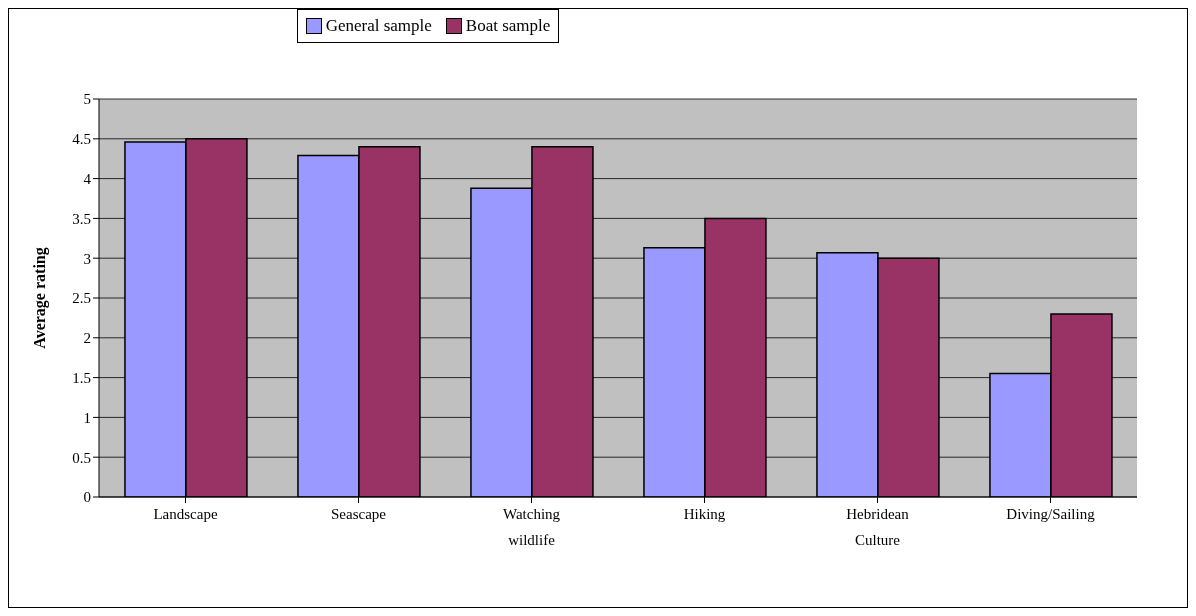 The height and width of the screenshot is (616, 1196). What do you see at coordinates (878, 527) in the screenshot?
I see `x-tick-label: Hebridean Culture` at bounding box center [878, 527].